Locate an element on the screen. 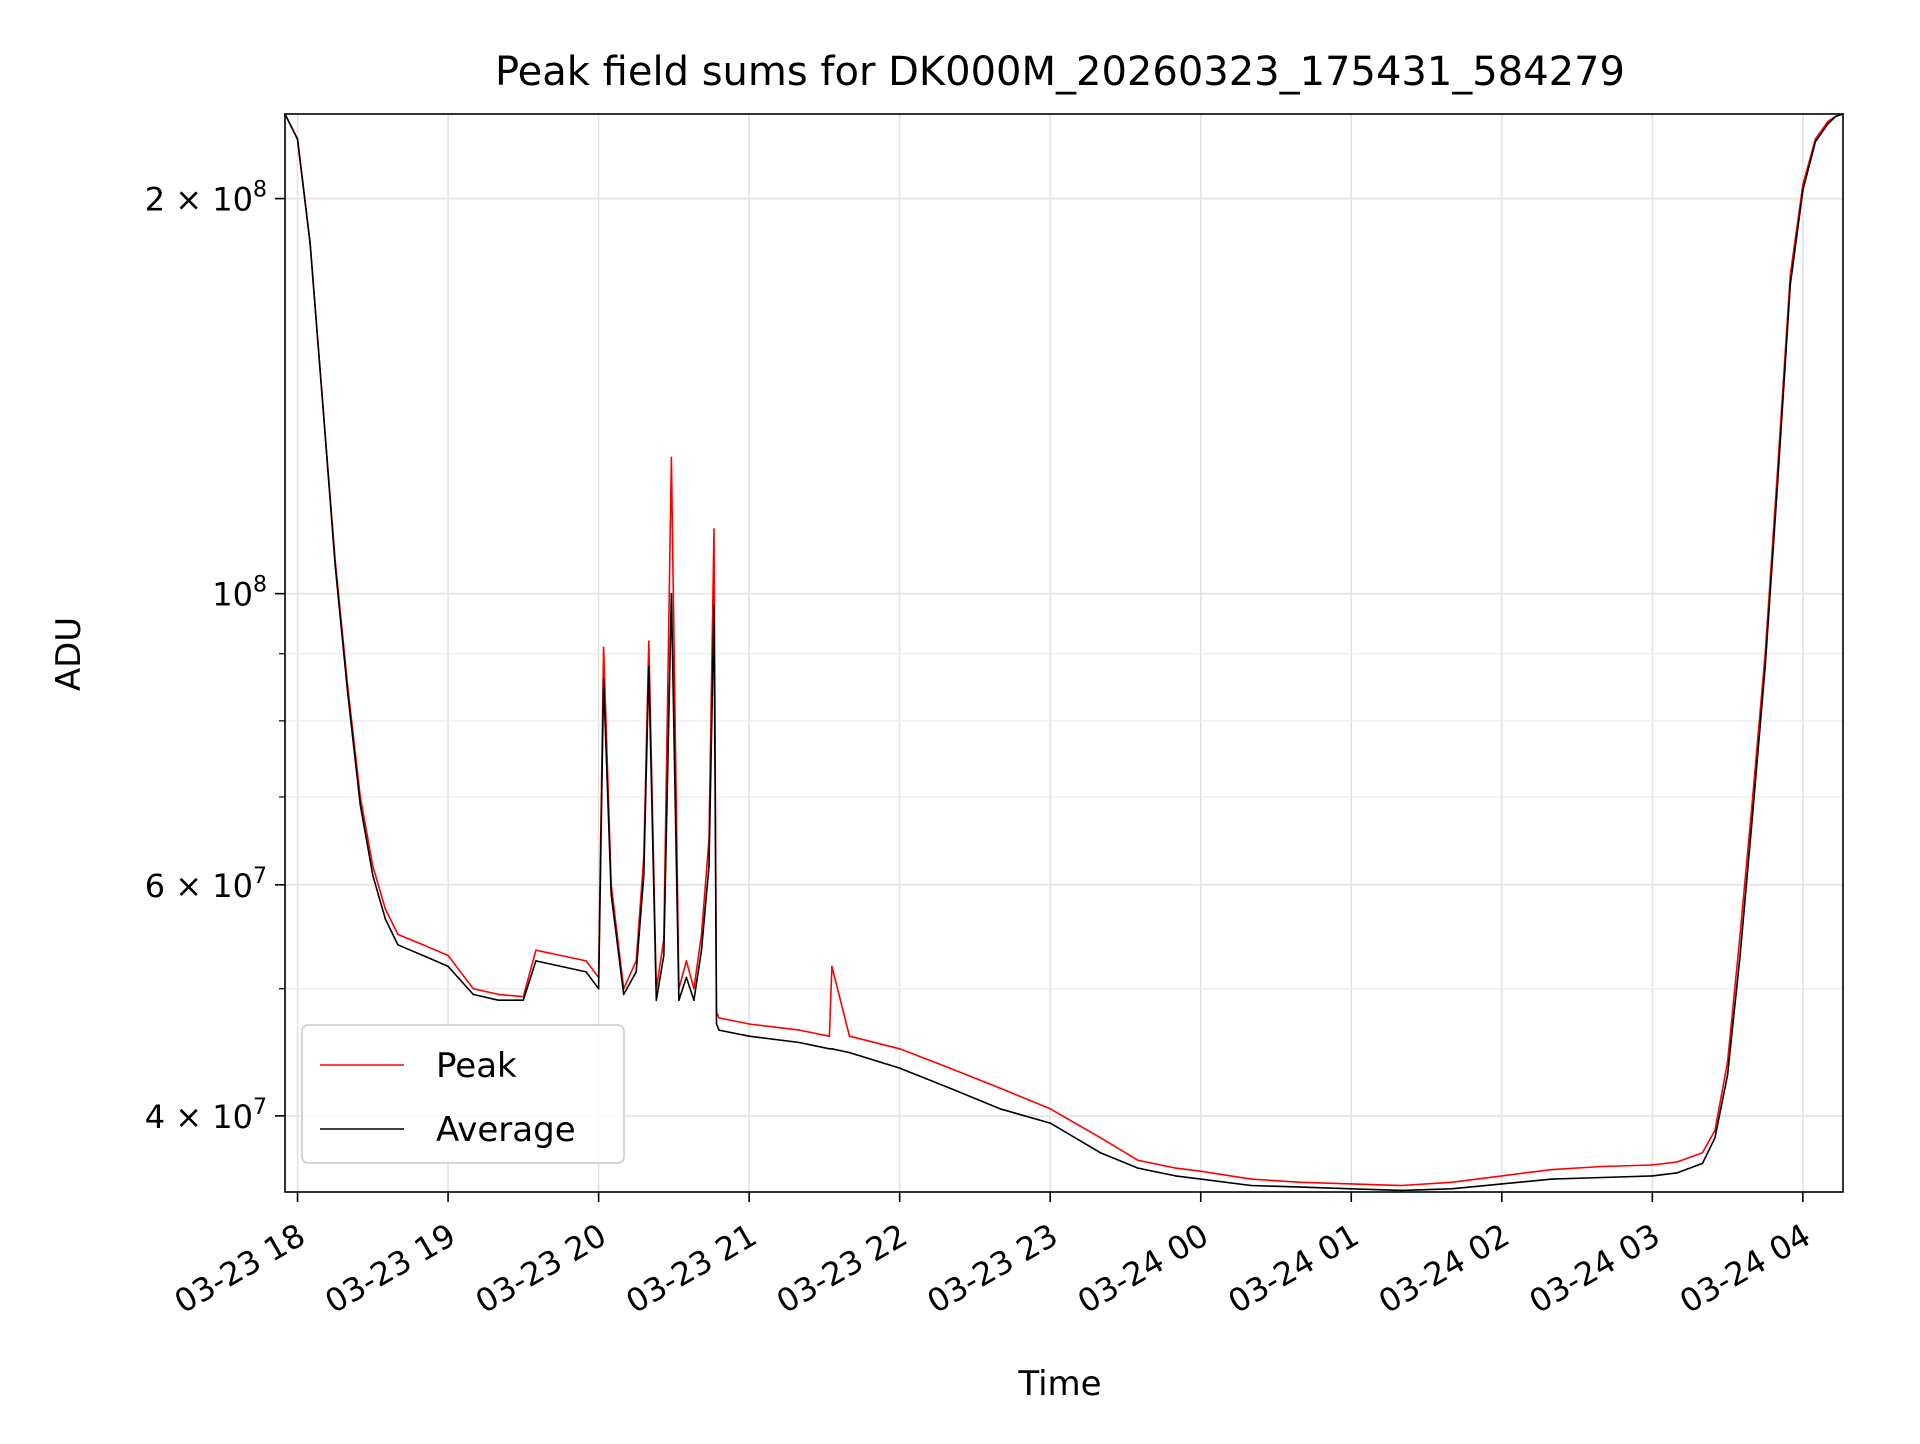 This screenshot has width=1920, height=1444. y-tick-label: 108 is located at coordinates (239, 593).